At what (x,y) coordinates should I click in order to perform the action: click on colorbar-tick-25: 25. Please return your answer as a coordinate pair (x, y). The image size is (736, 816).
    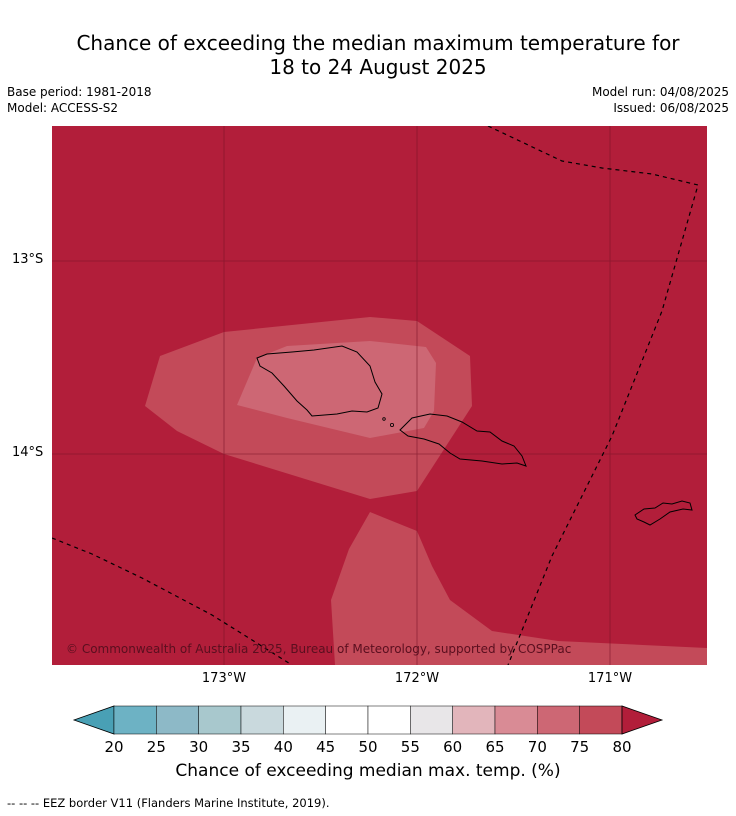
    Looking at the image, I should click on (156, 747).